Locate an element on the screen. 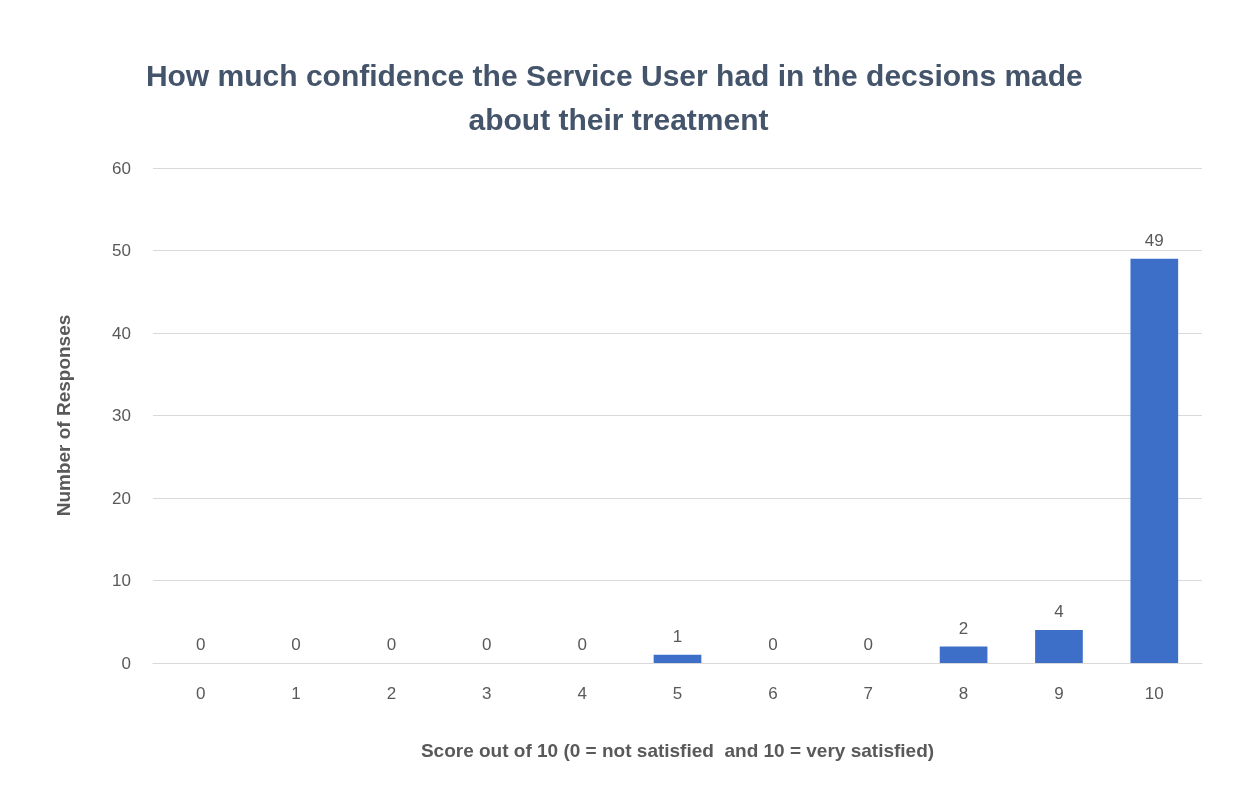 This screenshot has width=1237, height=794. x-tick-label: 7 is located at coordinates (868, 693).